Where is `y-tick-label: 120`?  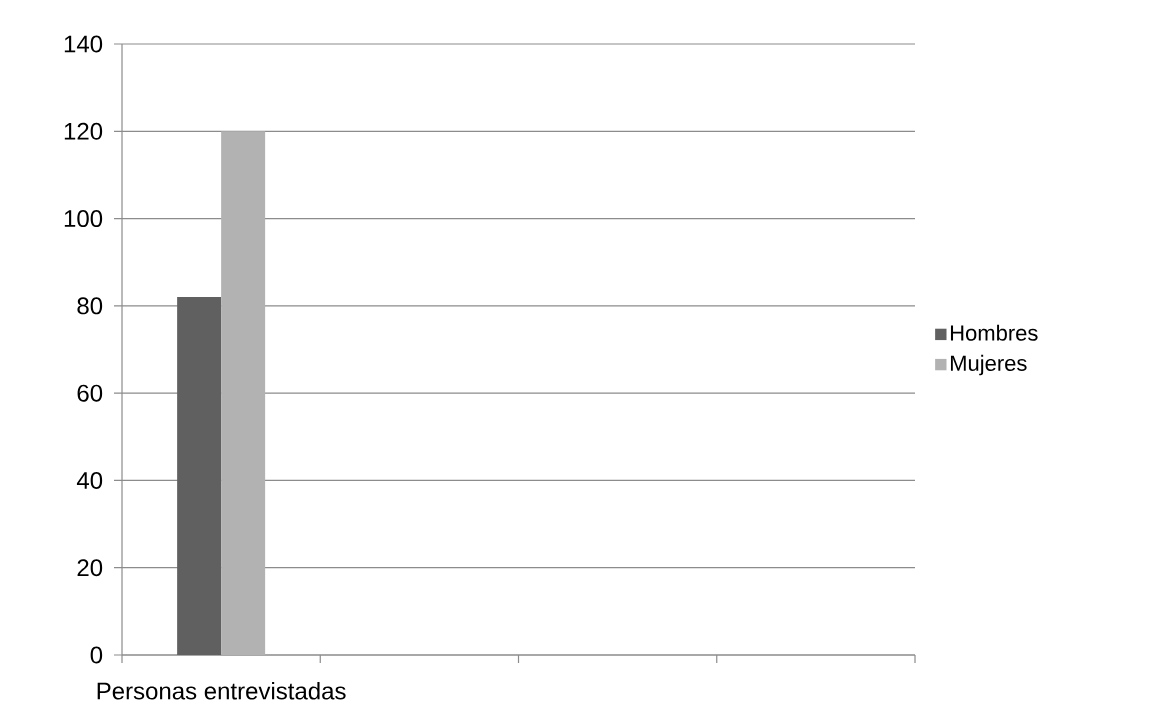
y-tick-label: 120 is located at coordinates (83, 131).